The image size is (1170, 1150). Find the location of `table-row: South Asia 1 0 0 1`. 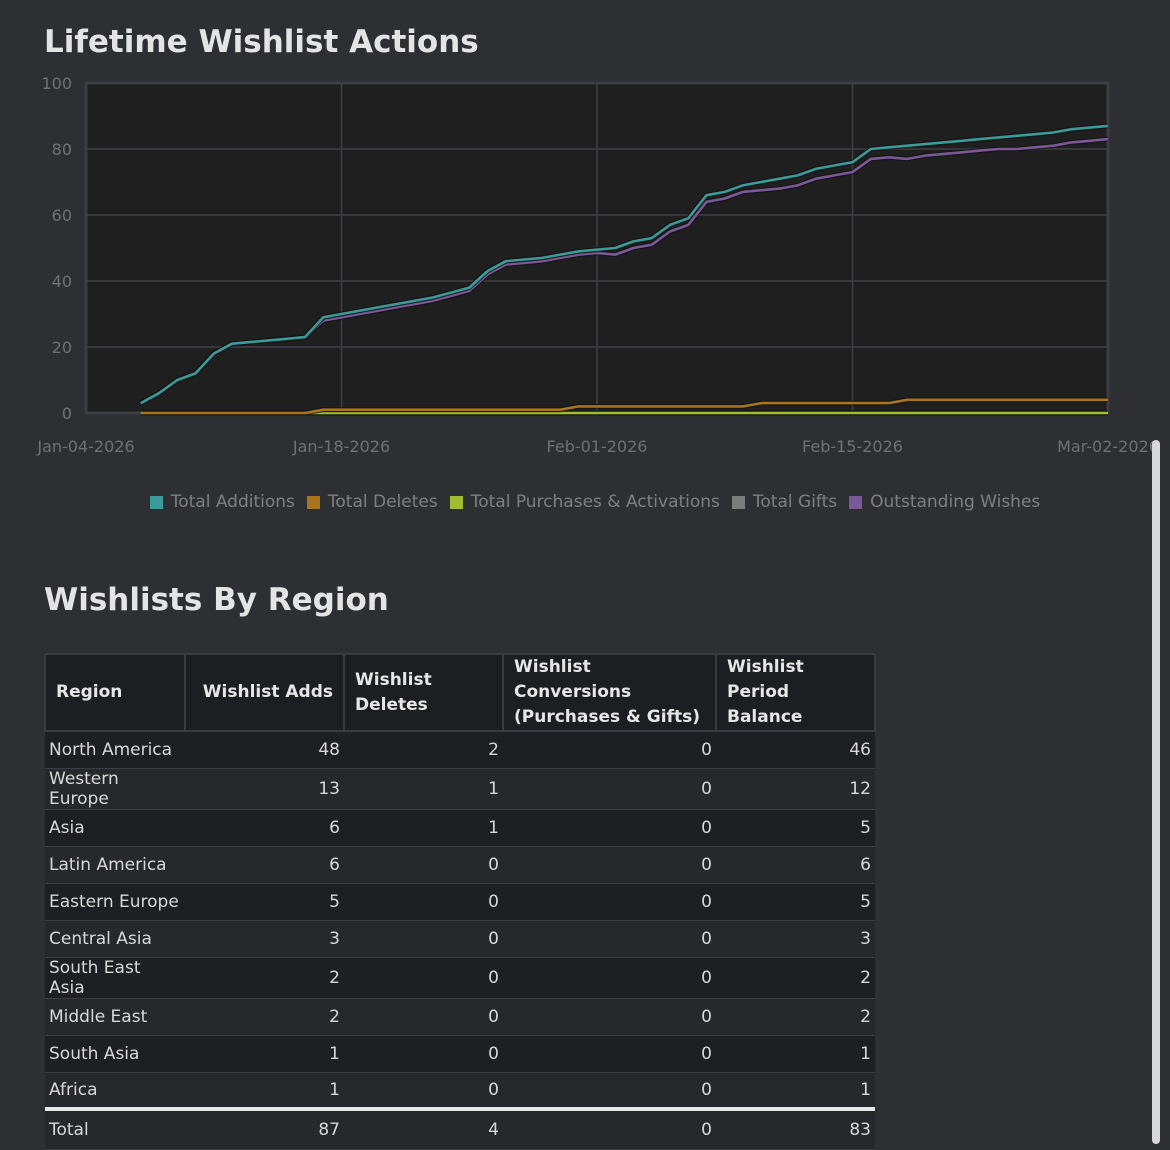

table-row: South Asia 1 0 0 1 is located at coordinates (460, 1054).